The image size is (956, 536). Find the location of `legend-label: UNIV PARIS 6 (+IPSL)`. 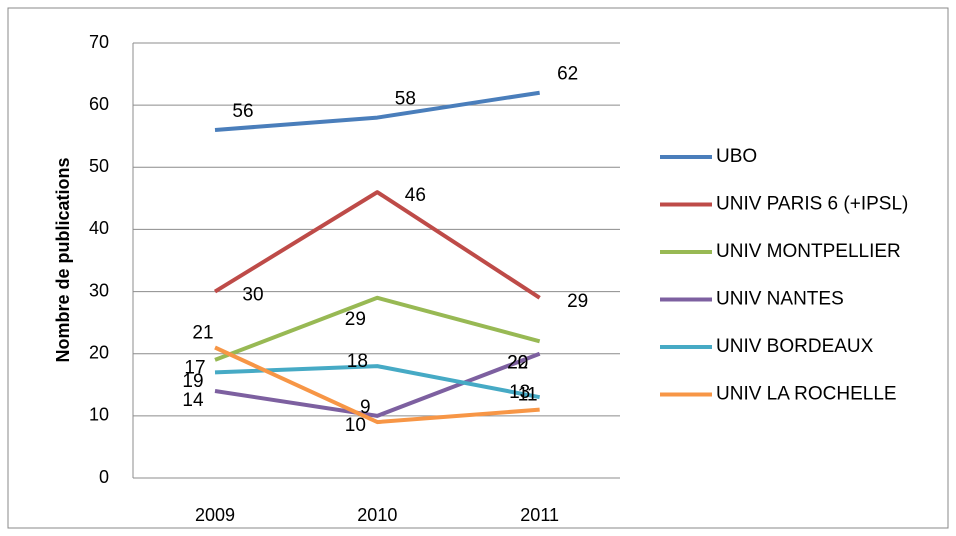

legend-label: UNIV PARIS 6 (+IPSL) is located at coordinates (812, 204).